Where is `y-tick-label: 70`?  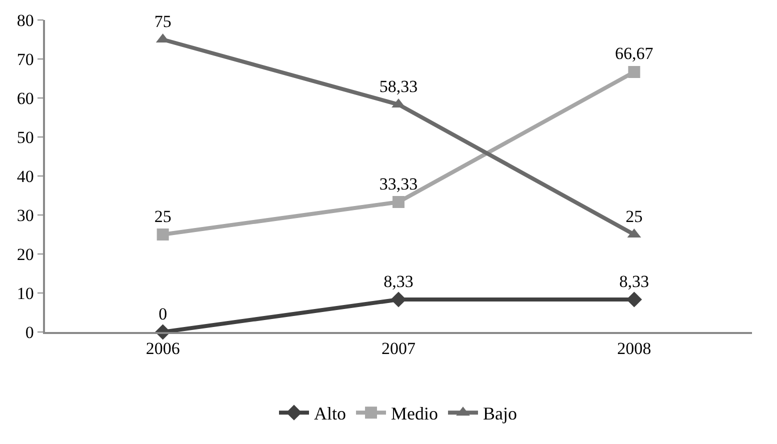
y-tick-label: 70 is located at coordinates (25, 59).